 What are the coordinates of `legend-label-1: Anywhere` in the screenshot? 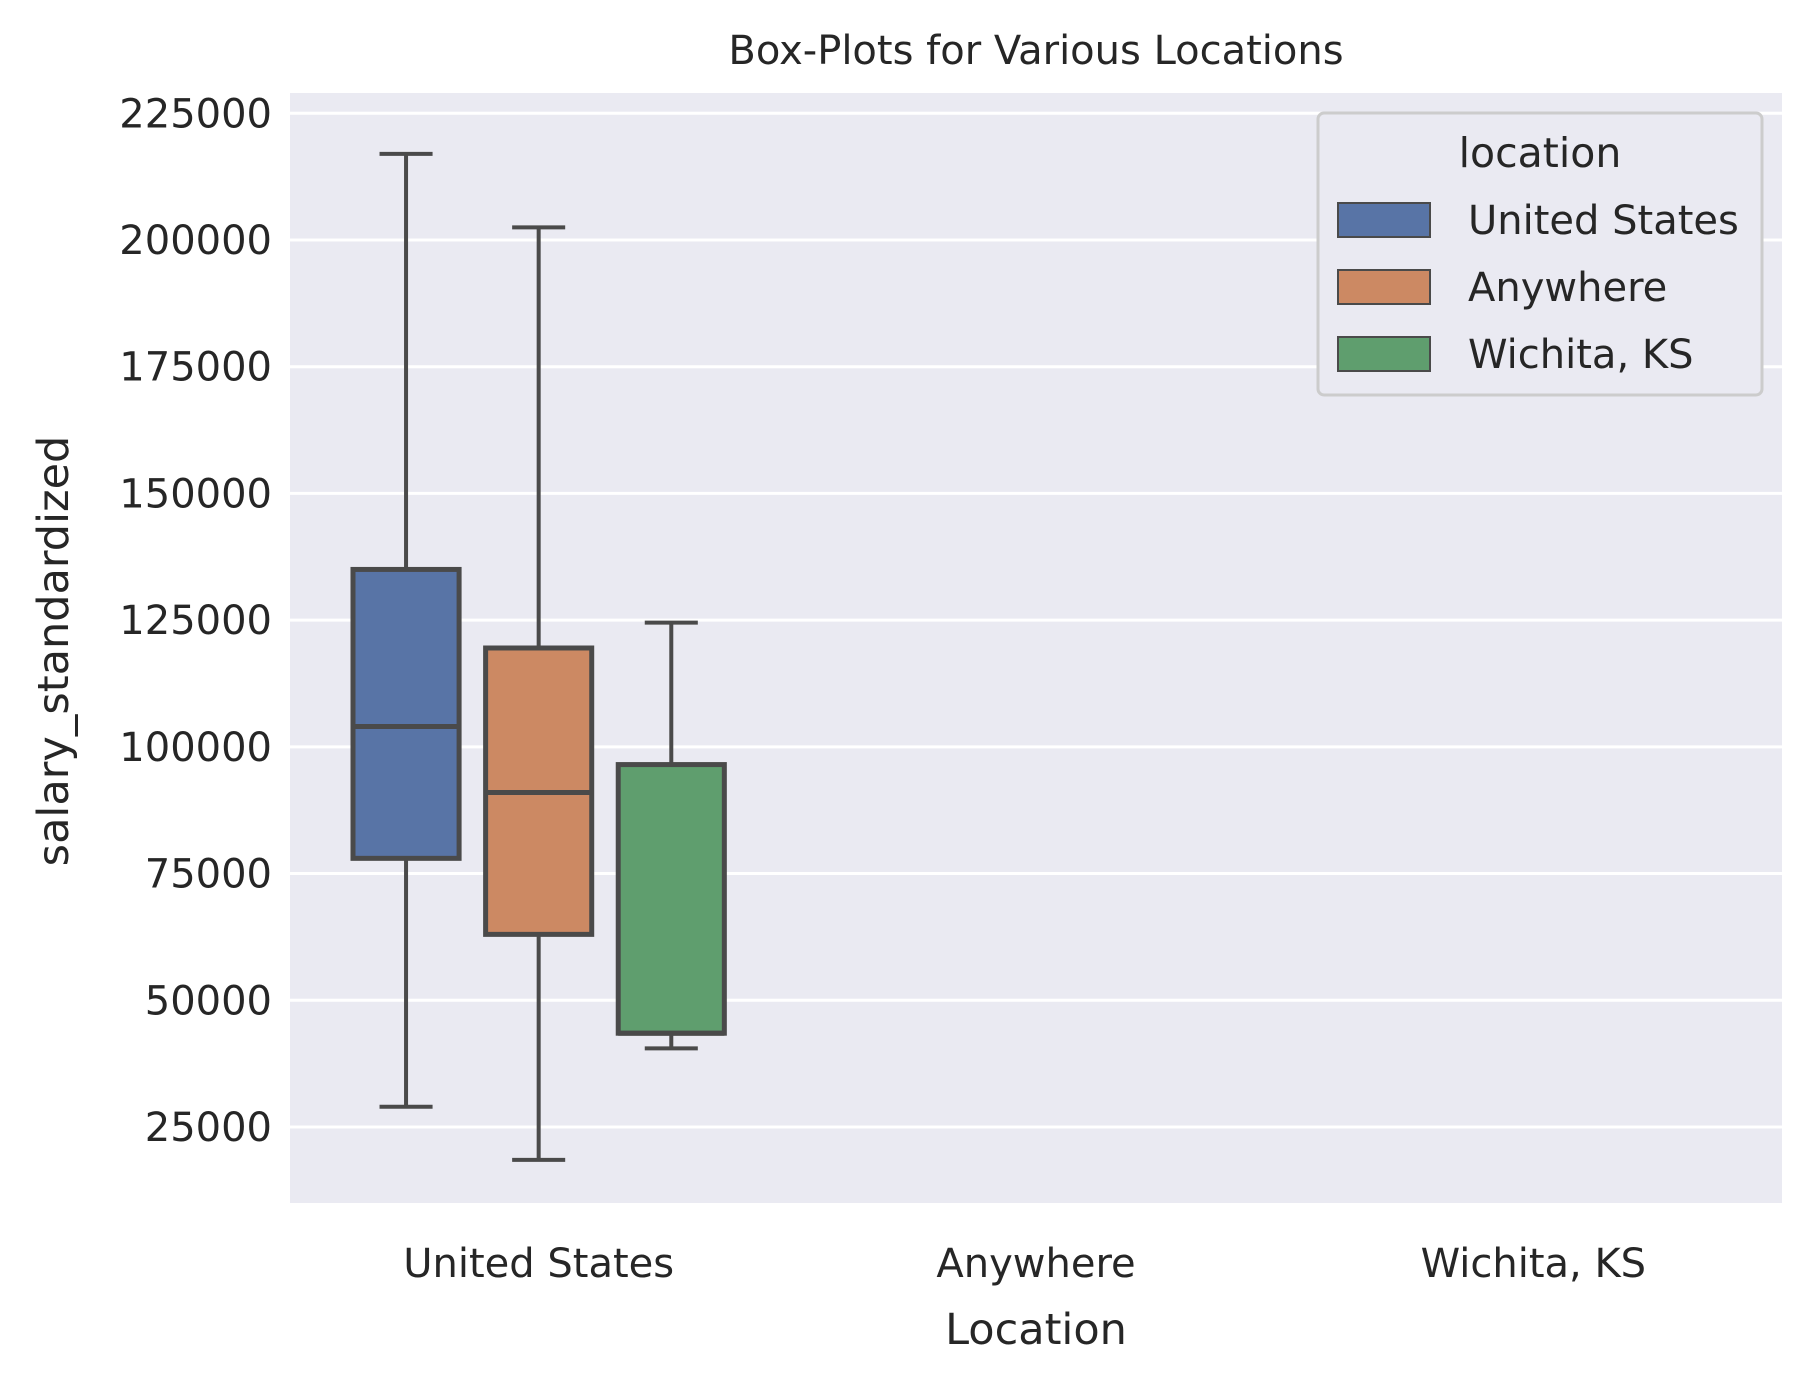 It's located at (1567, 288).